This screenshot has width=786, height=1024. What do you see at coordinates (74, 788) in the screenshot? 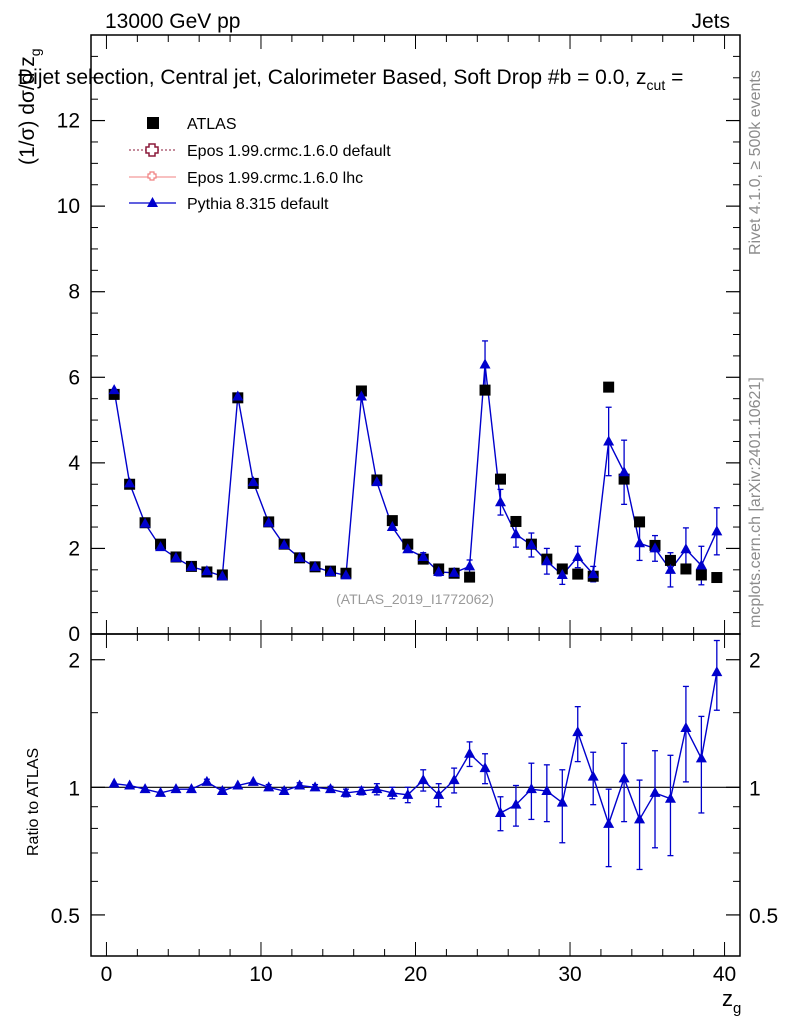
I see `ratio-ytick-label: 1` at bounding box center [74, 788].